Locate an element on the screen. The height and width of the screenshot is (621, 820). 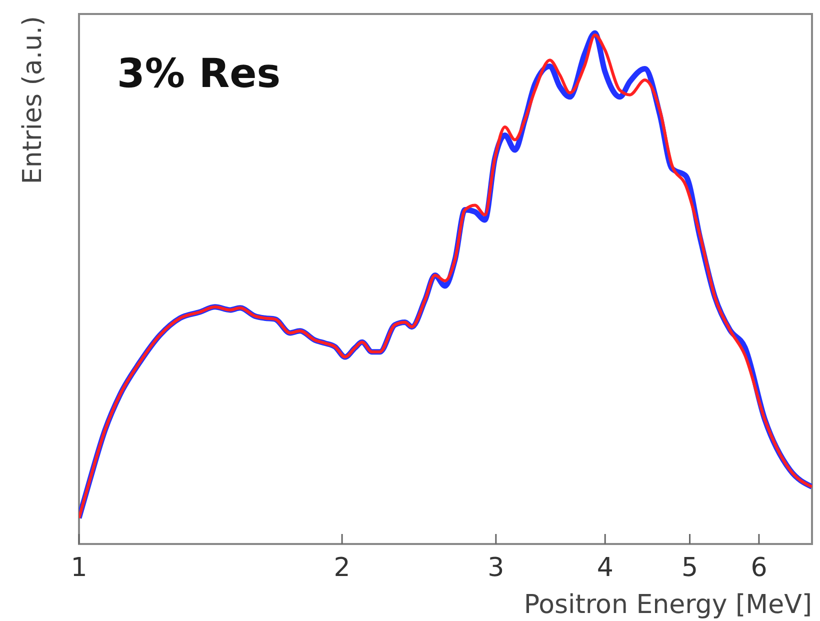
x-tick-label: 4 is located at coordinates (605, 568).